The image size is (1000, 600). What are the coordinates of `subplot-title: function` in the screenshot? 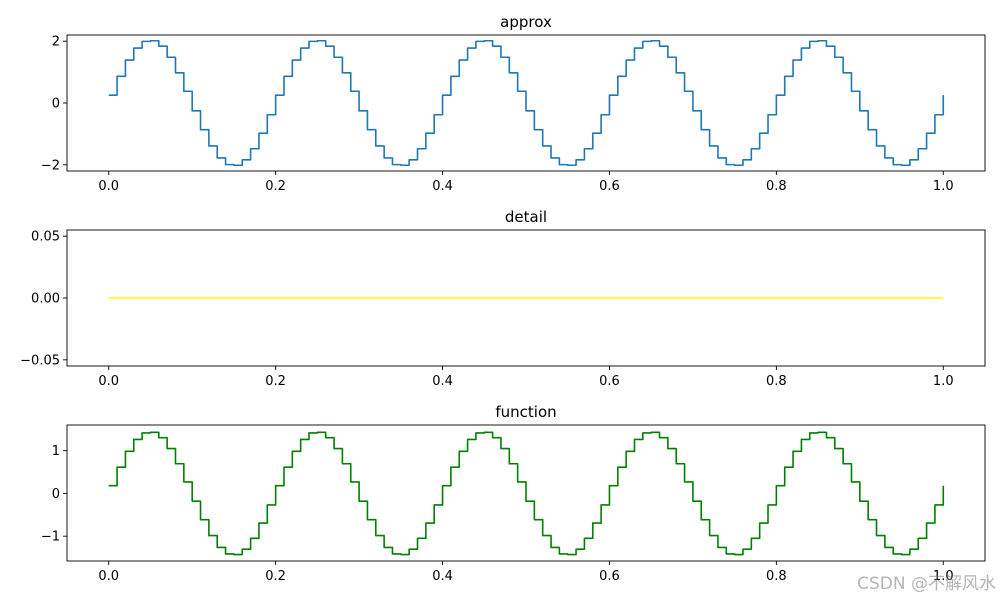 It's located at (525, 412).